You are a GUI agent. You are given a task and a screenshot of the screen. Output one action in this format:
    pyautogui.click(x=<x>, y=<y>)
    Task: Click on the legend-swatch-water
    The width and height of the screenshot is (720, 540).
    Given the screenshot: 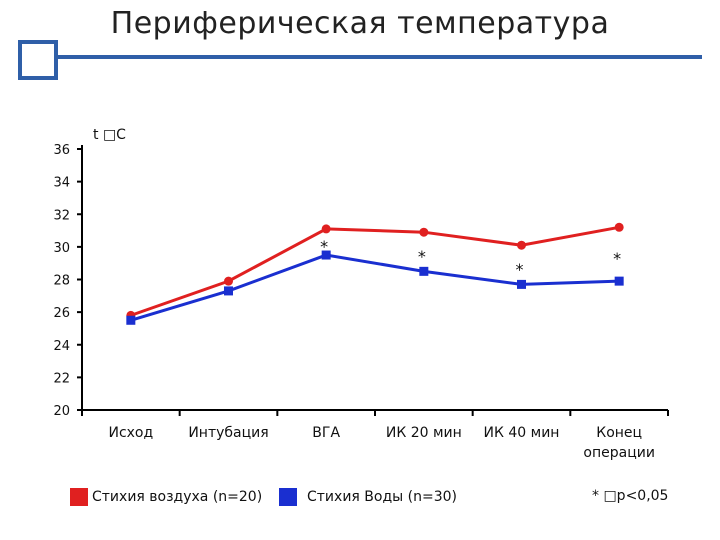 What is the action you would take?
    pyautogui.click(x=288, y=497)
    